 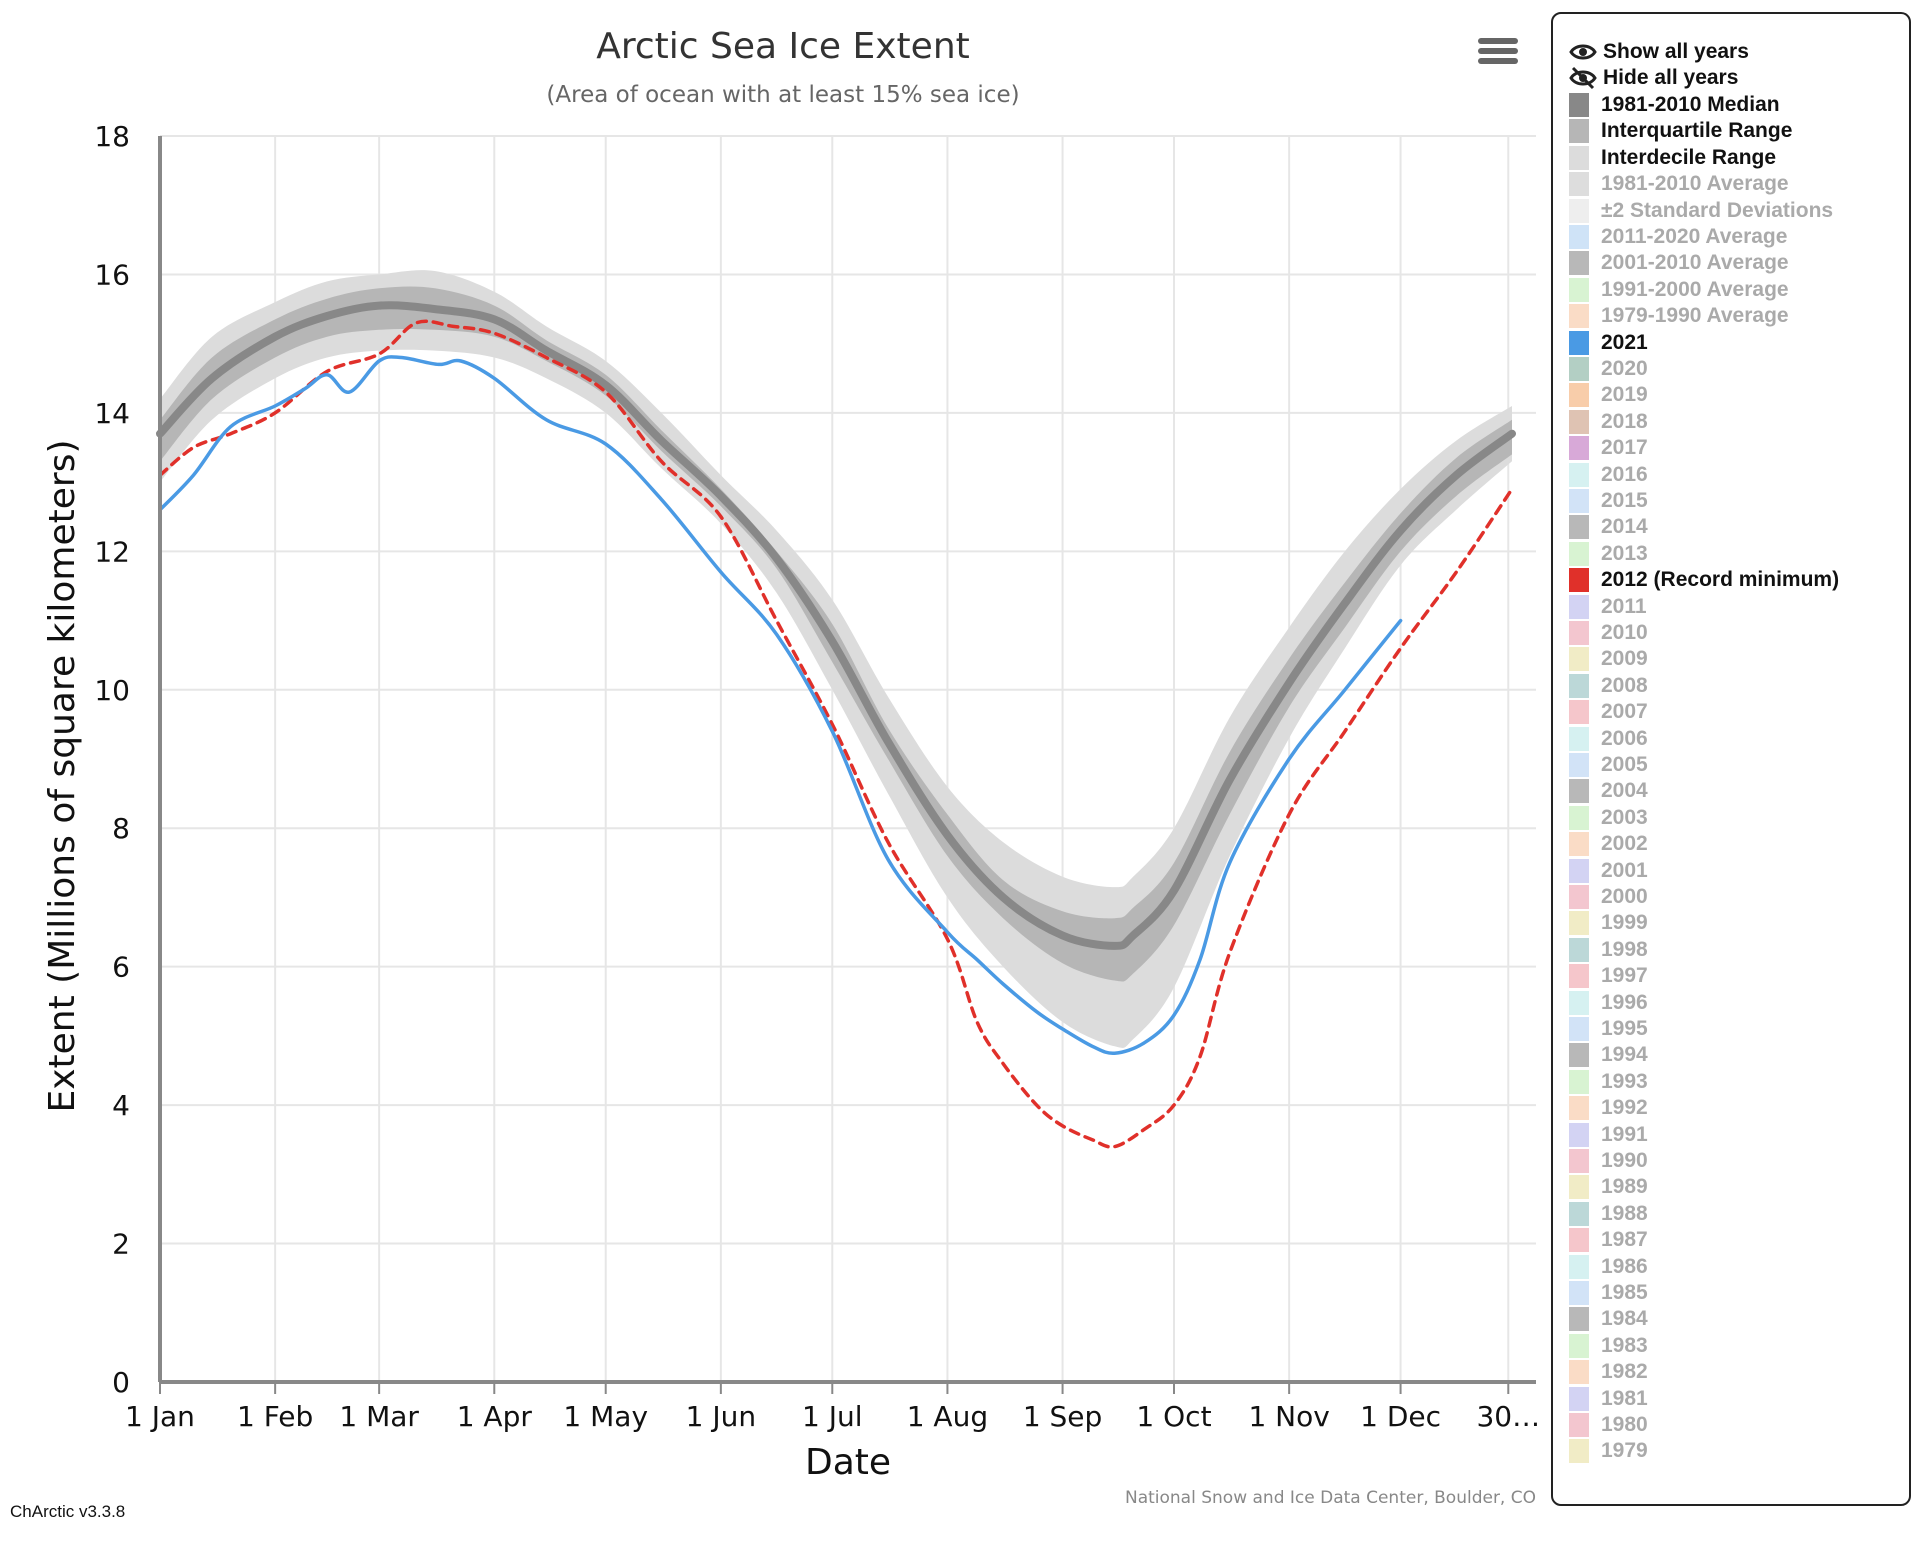 I want to click on y-tick-label: 10, so click(x=112, y=690).